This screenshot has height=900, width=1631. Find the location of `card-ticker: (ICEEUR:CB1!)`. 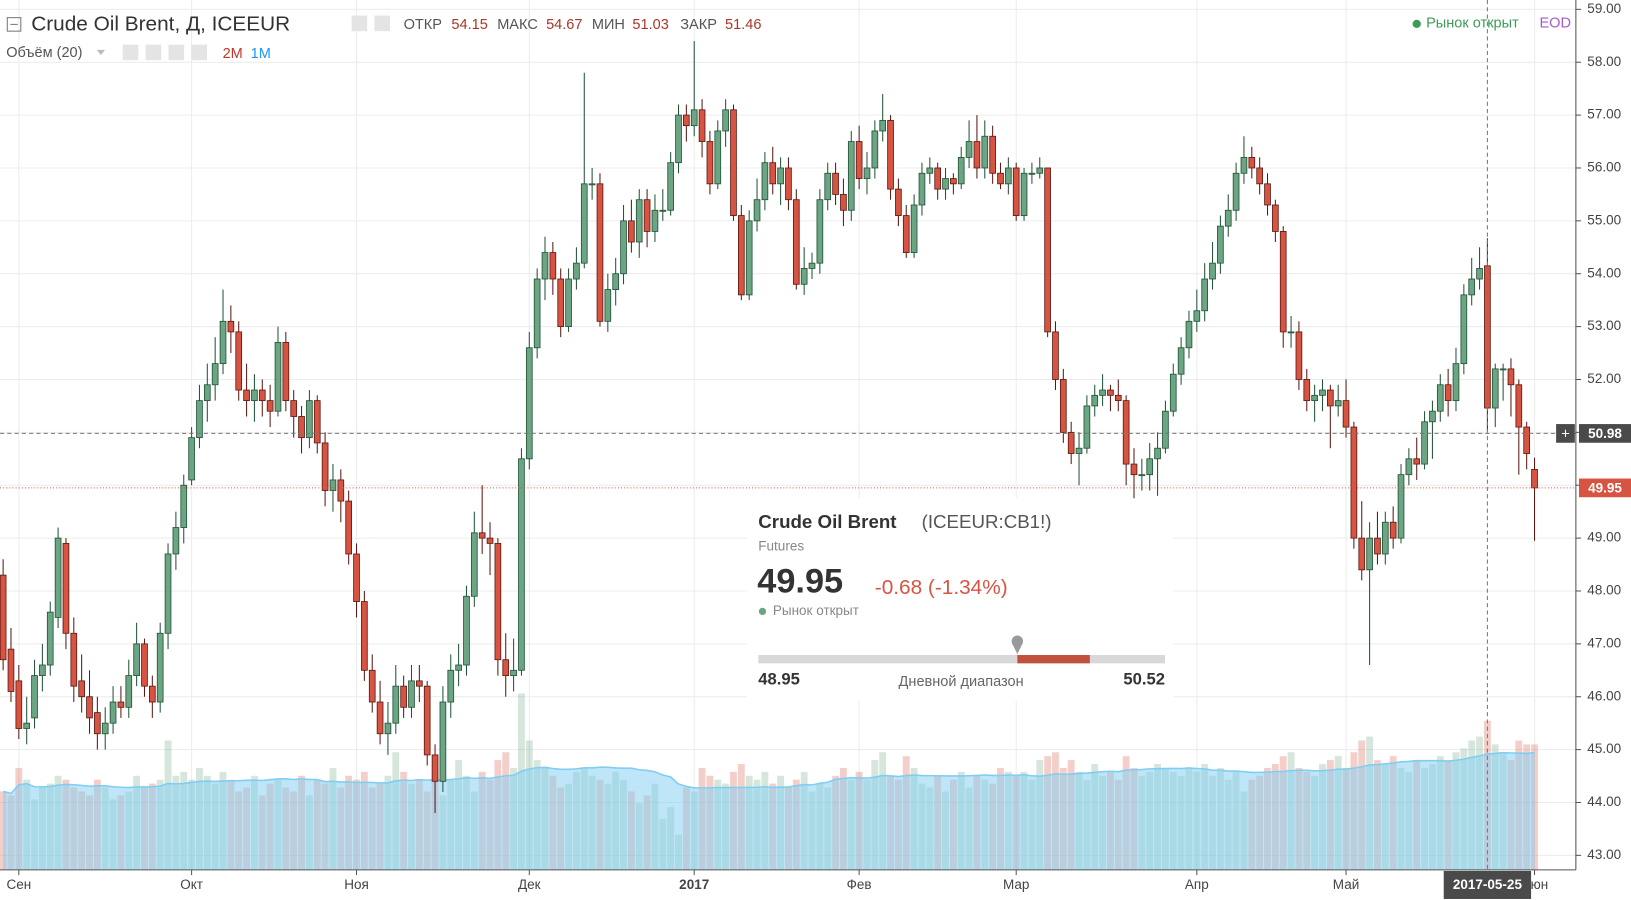

card-ticker: (ICEEUR:CB1!) is located at coordinates (987, 521).